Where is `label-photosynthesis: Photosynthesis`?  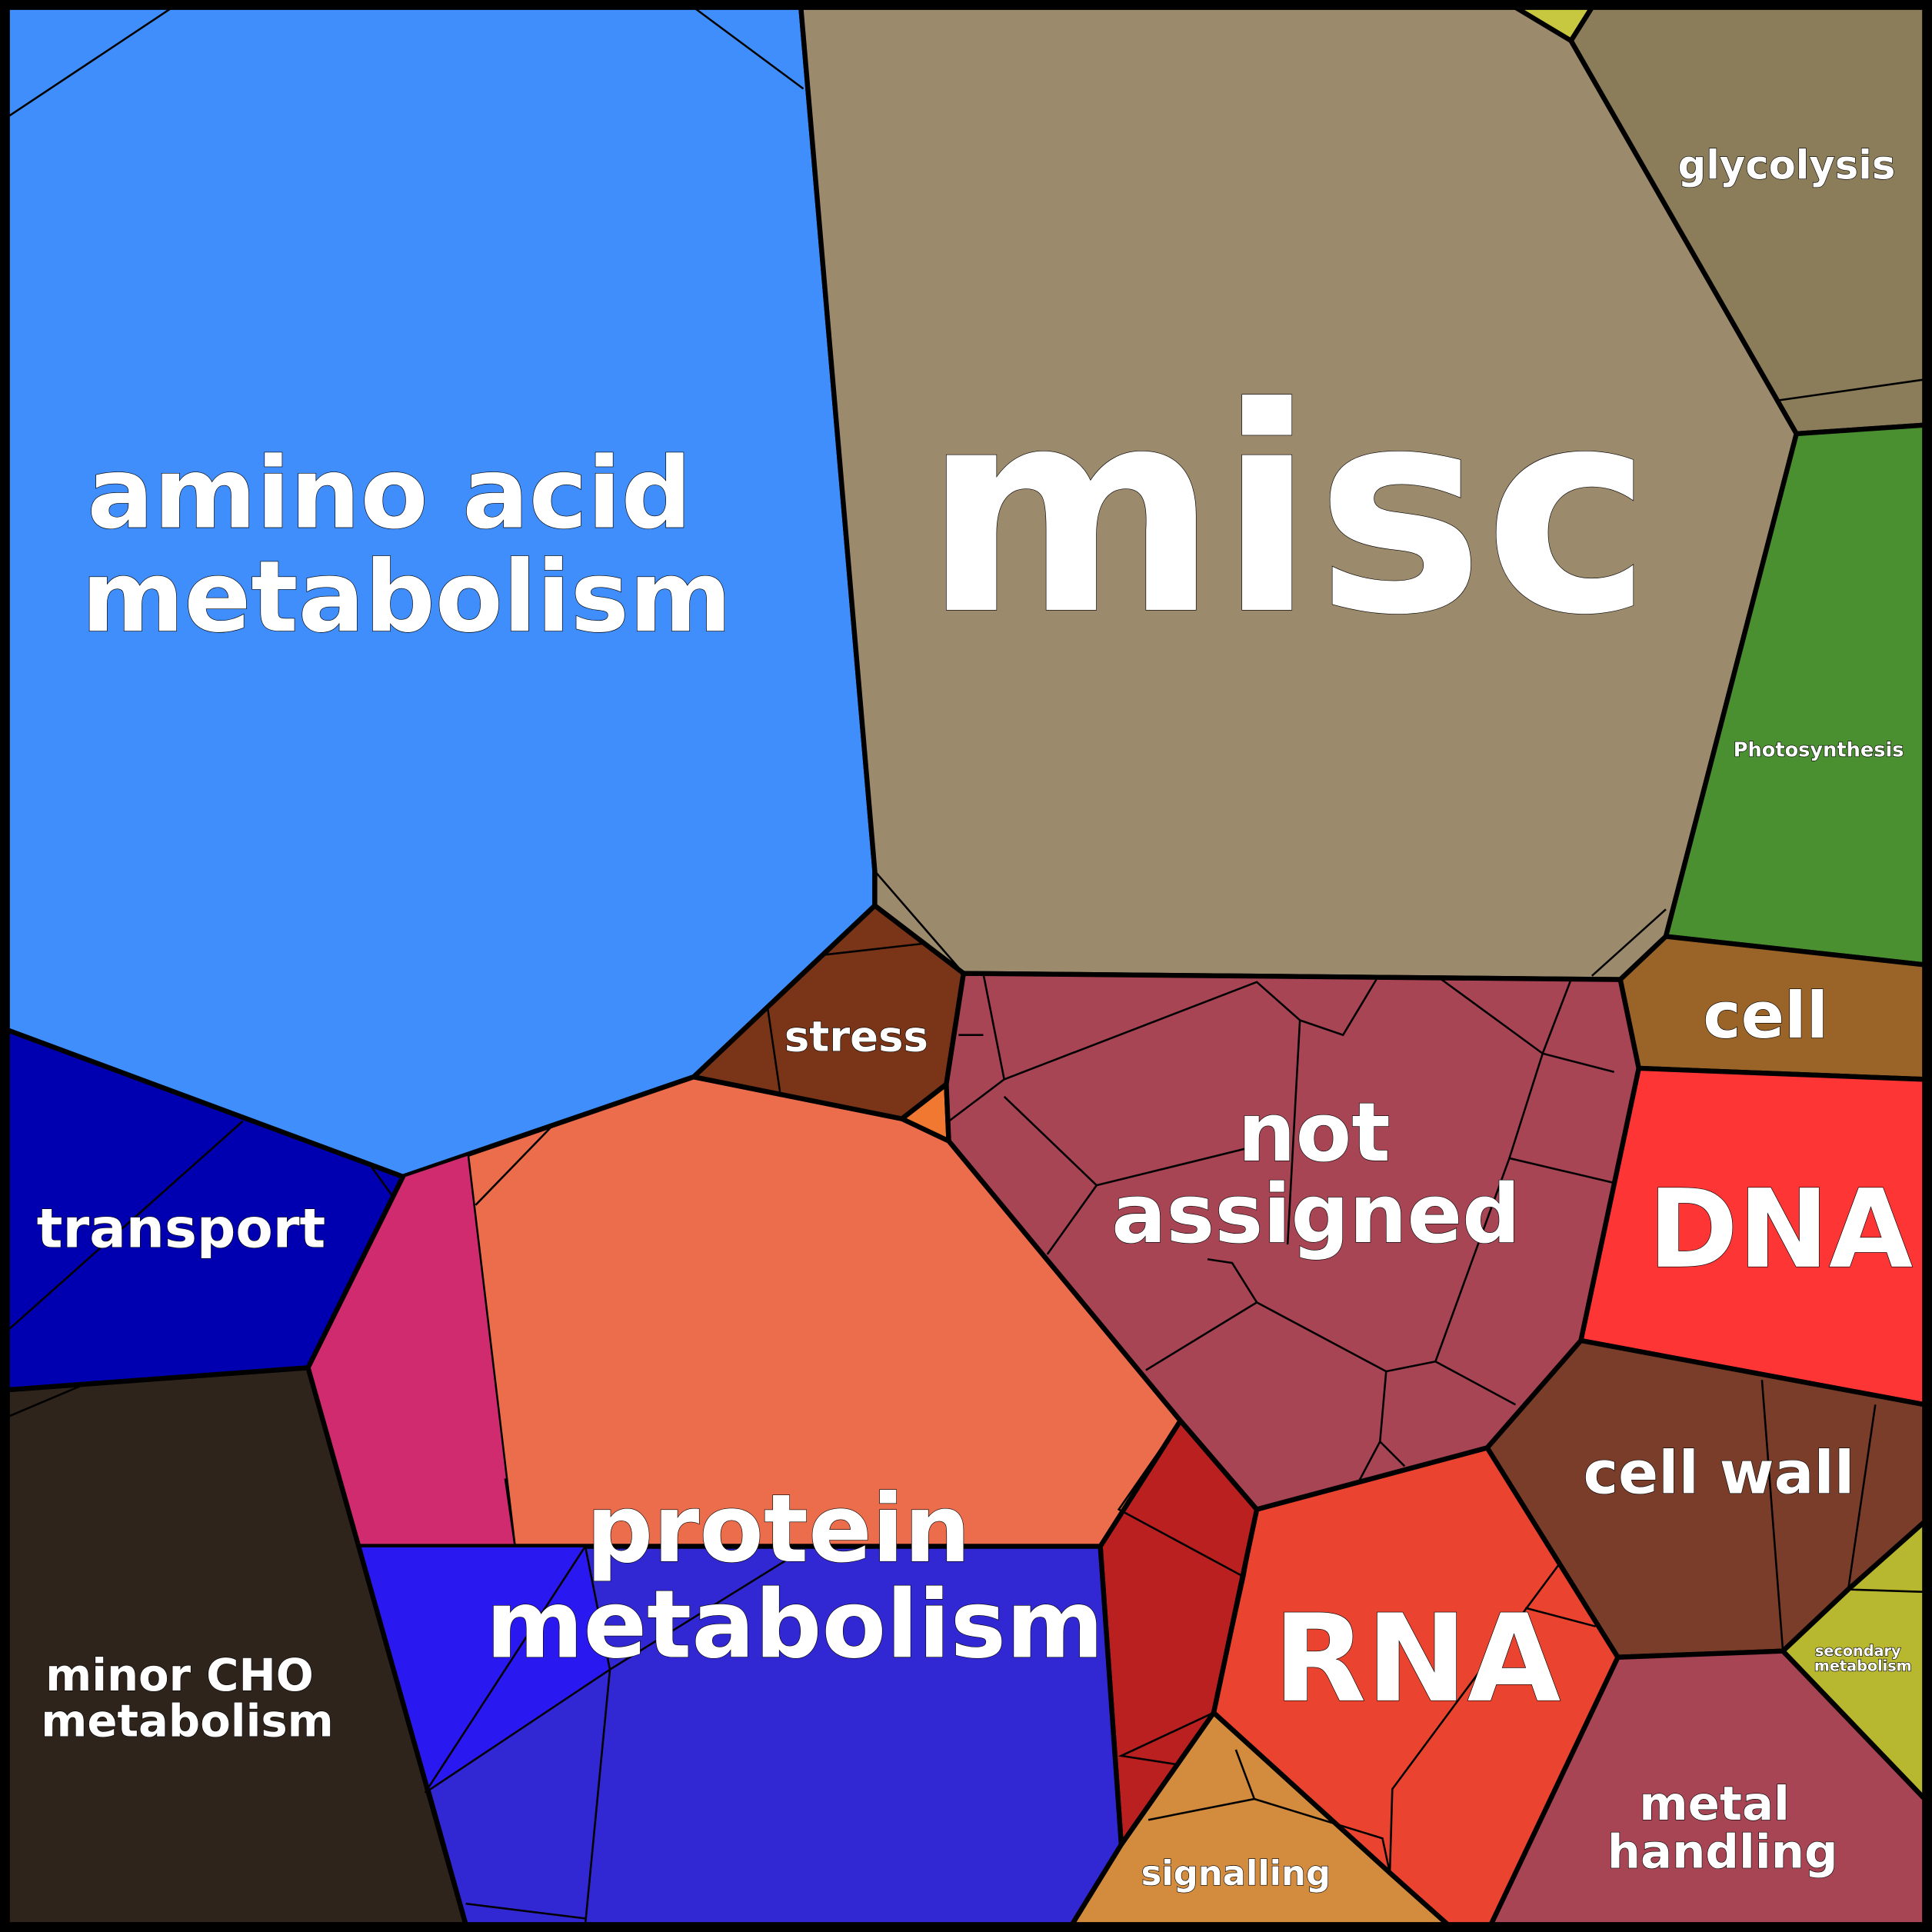 label-photosynthesis: Photosynthesis is located at coordinates (1819, 750).